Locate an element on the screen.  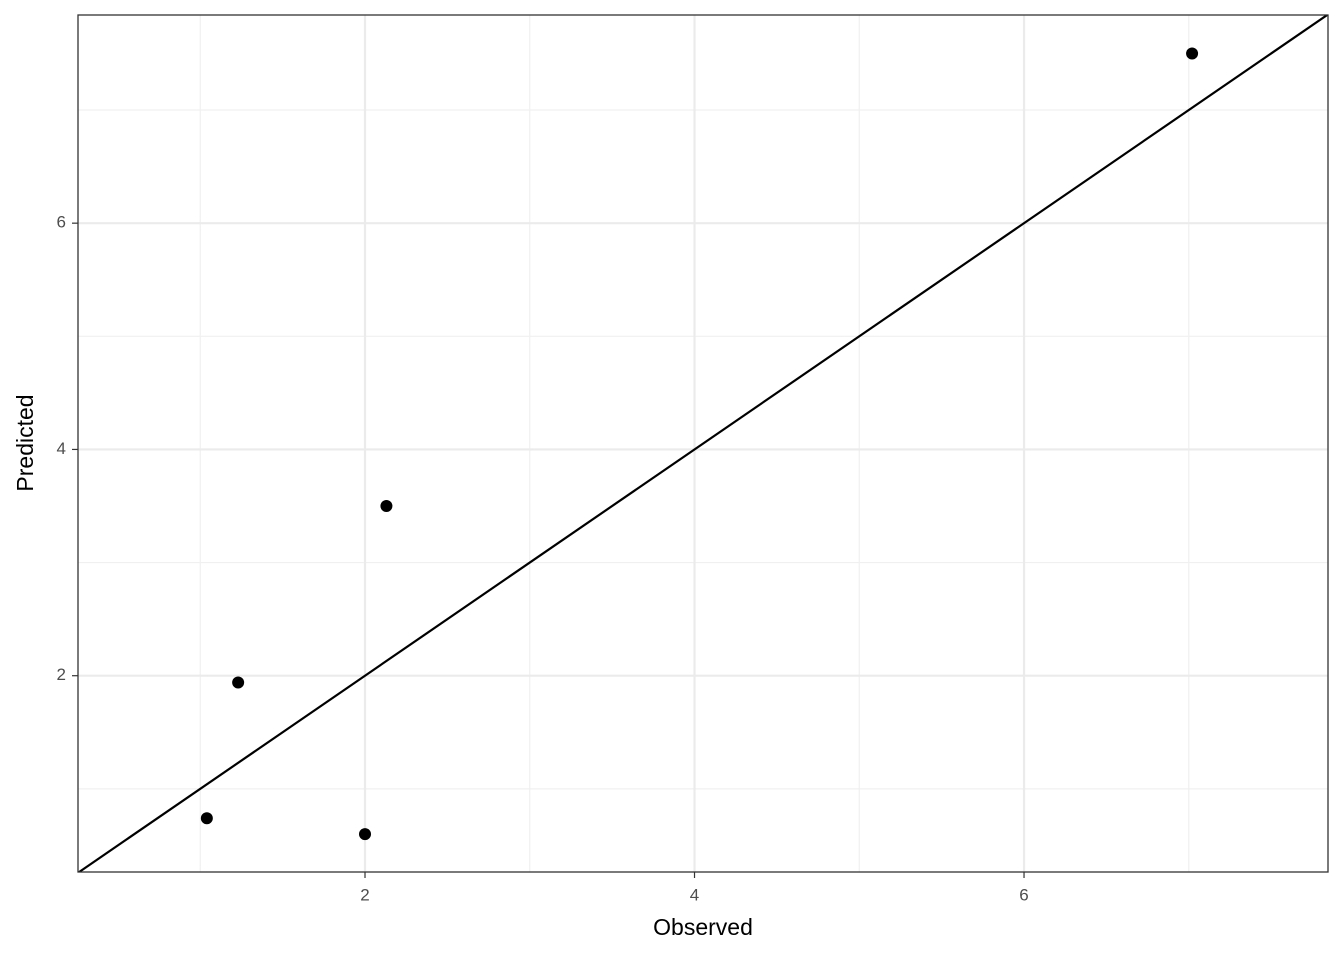
y-tick-label: 4 is located at coordinates (61, 448).